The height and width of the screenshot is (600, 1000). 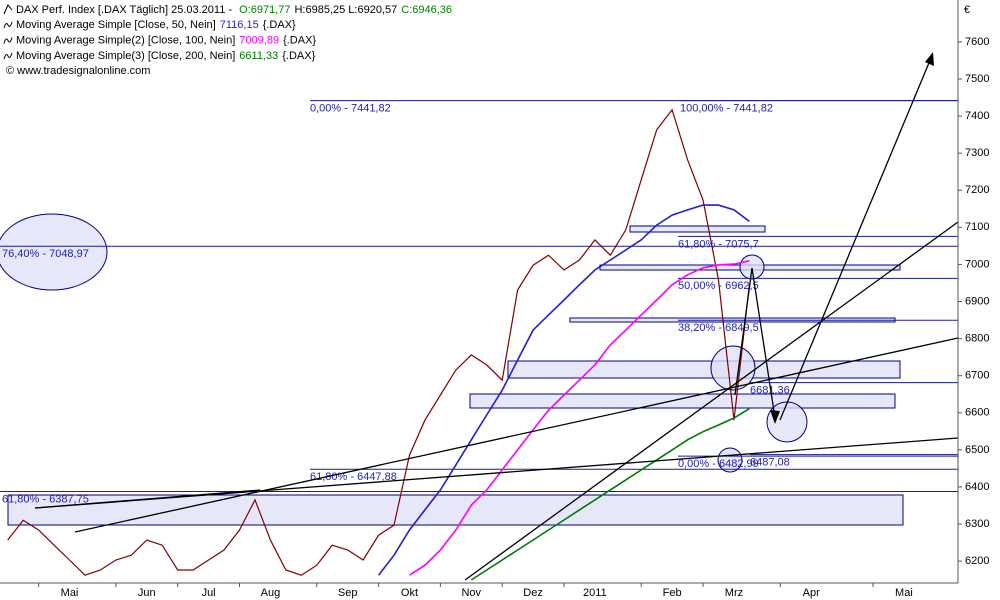 I want to click on legend-value: 7009,89, so click(x=259, y=40).